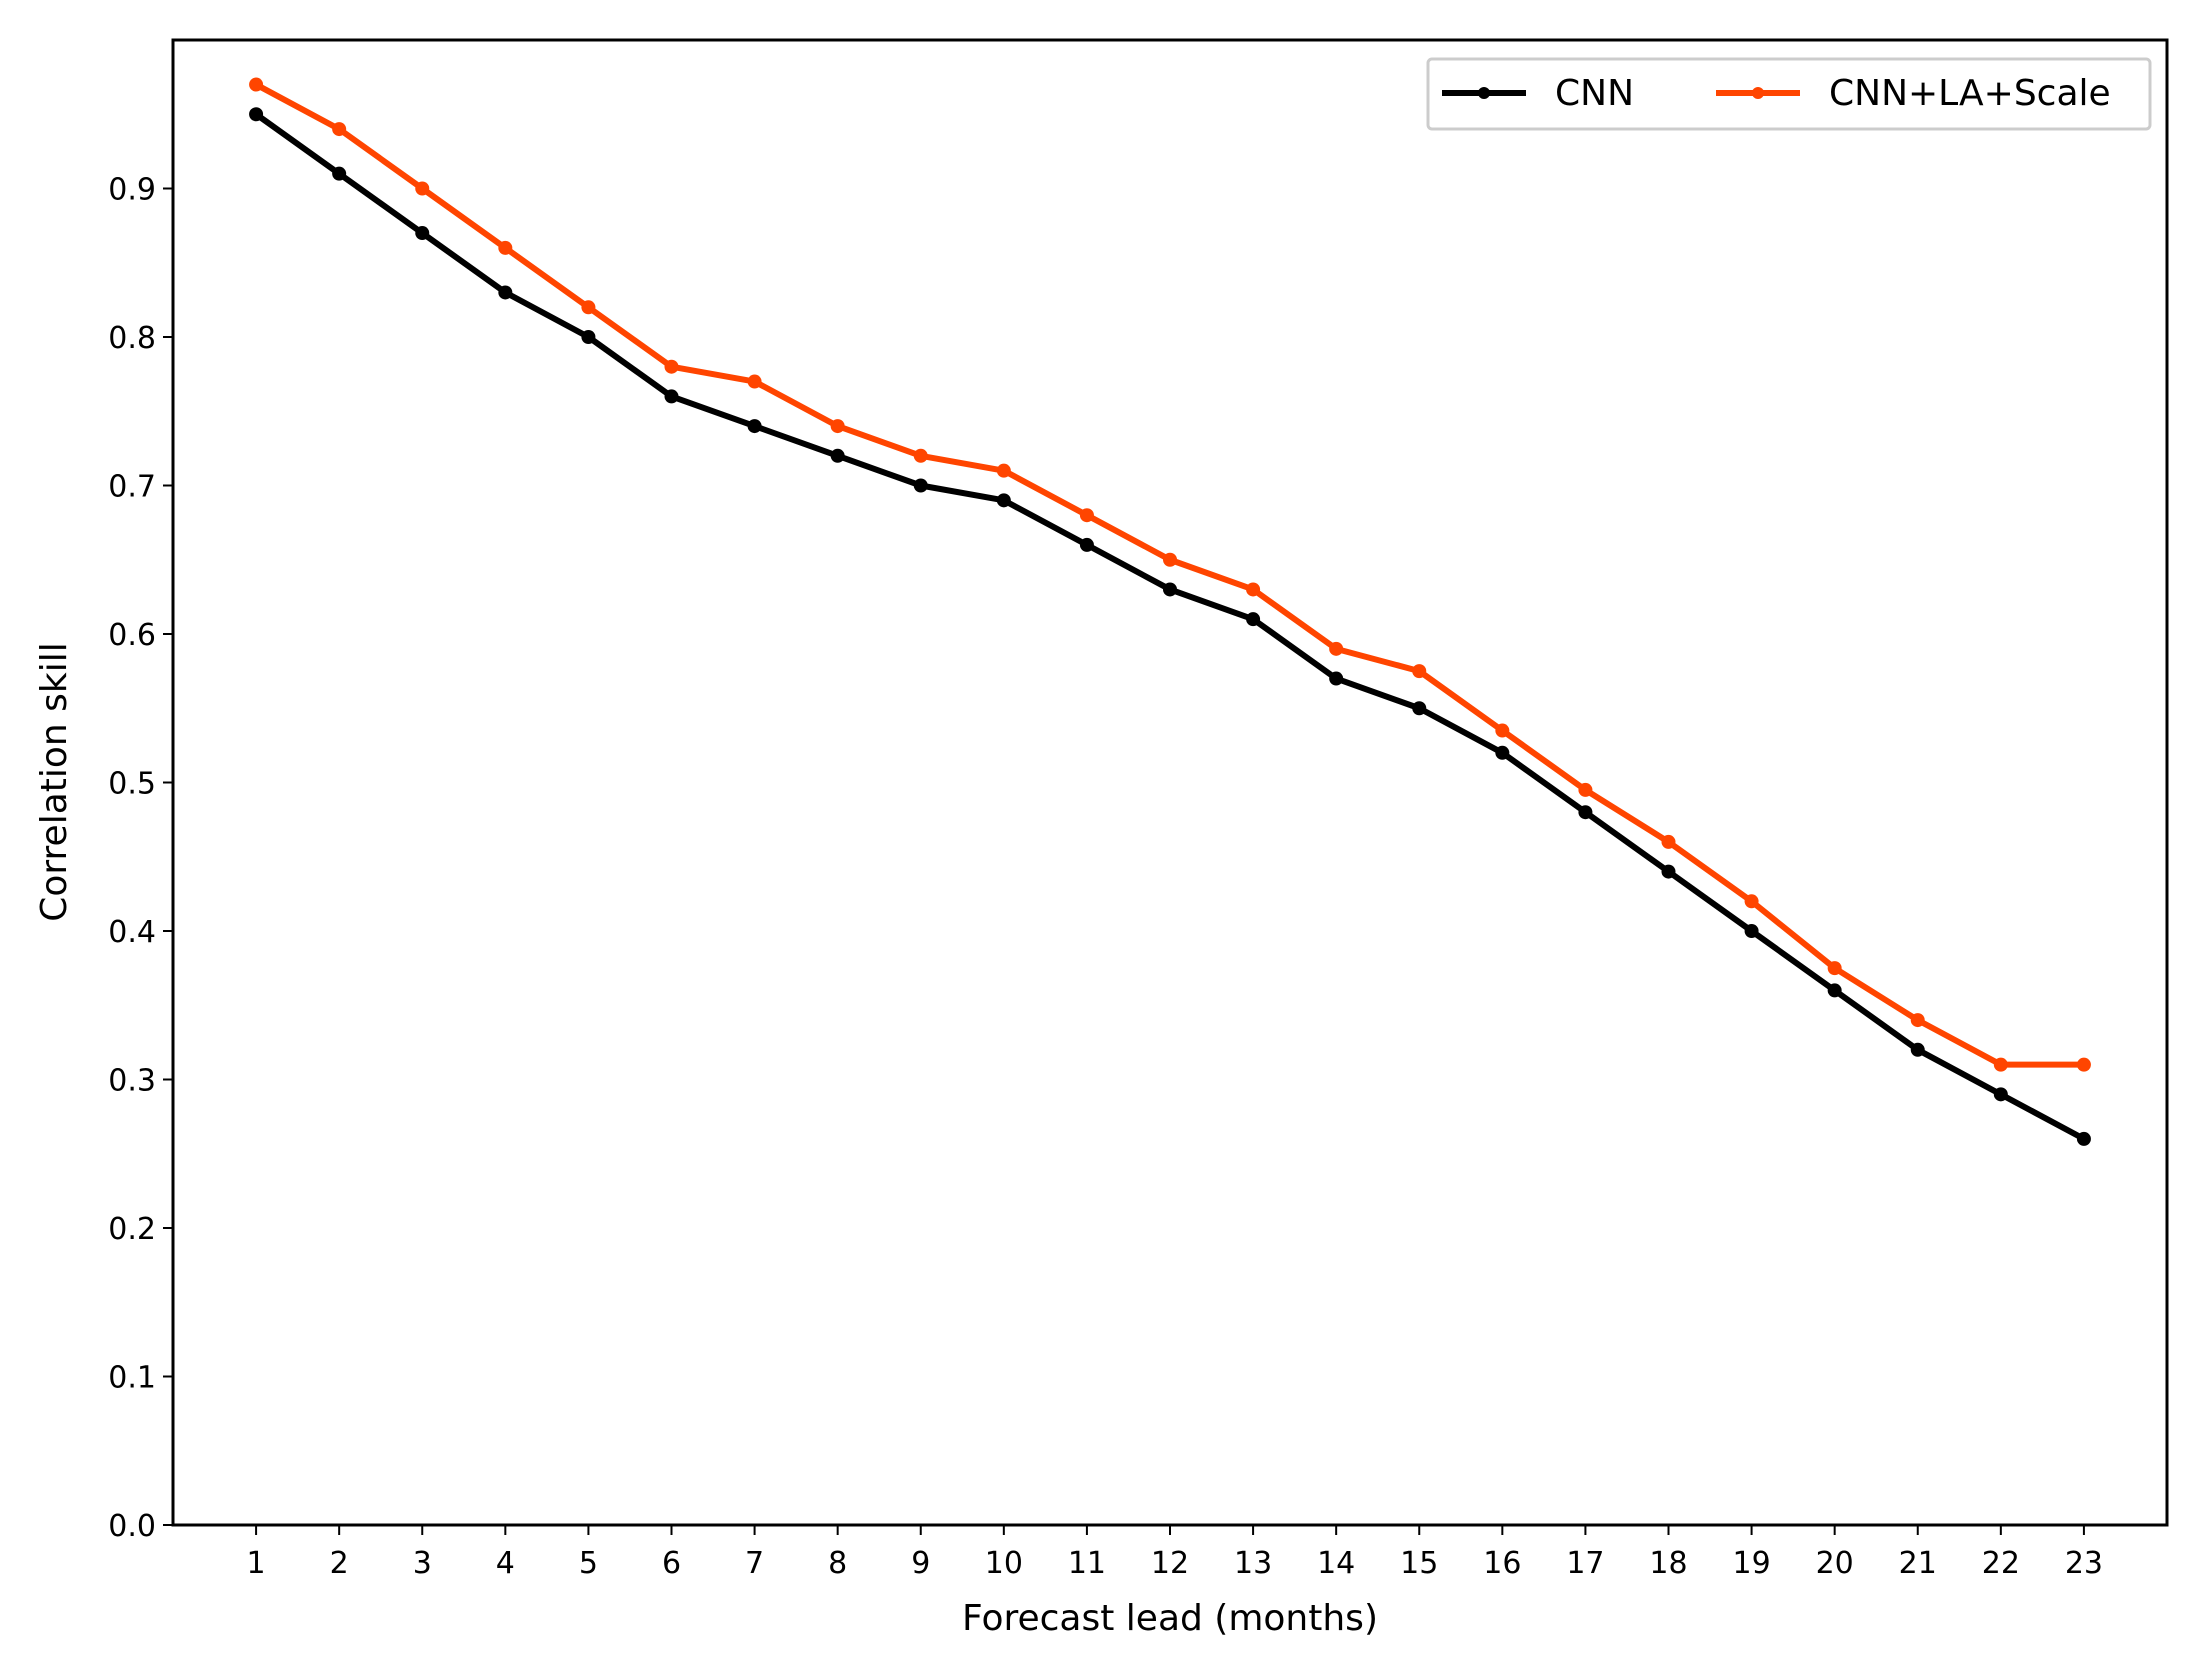 Image resolution: width=2197 pixels, height=1671 pixels. I want to click on x-tick-label: 21, so click(1918, 1563).